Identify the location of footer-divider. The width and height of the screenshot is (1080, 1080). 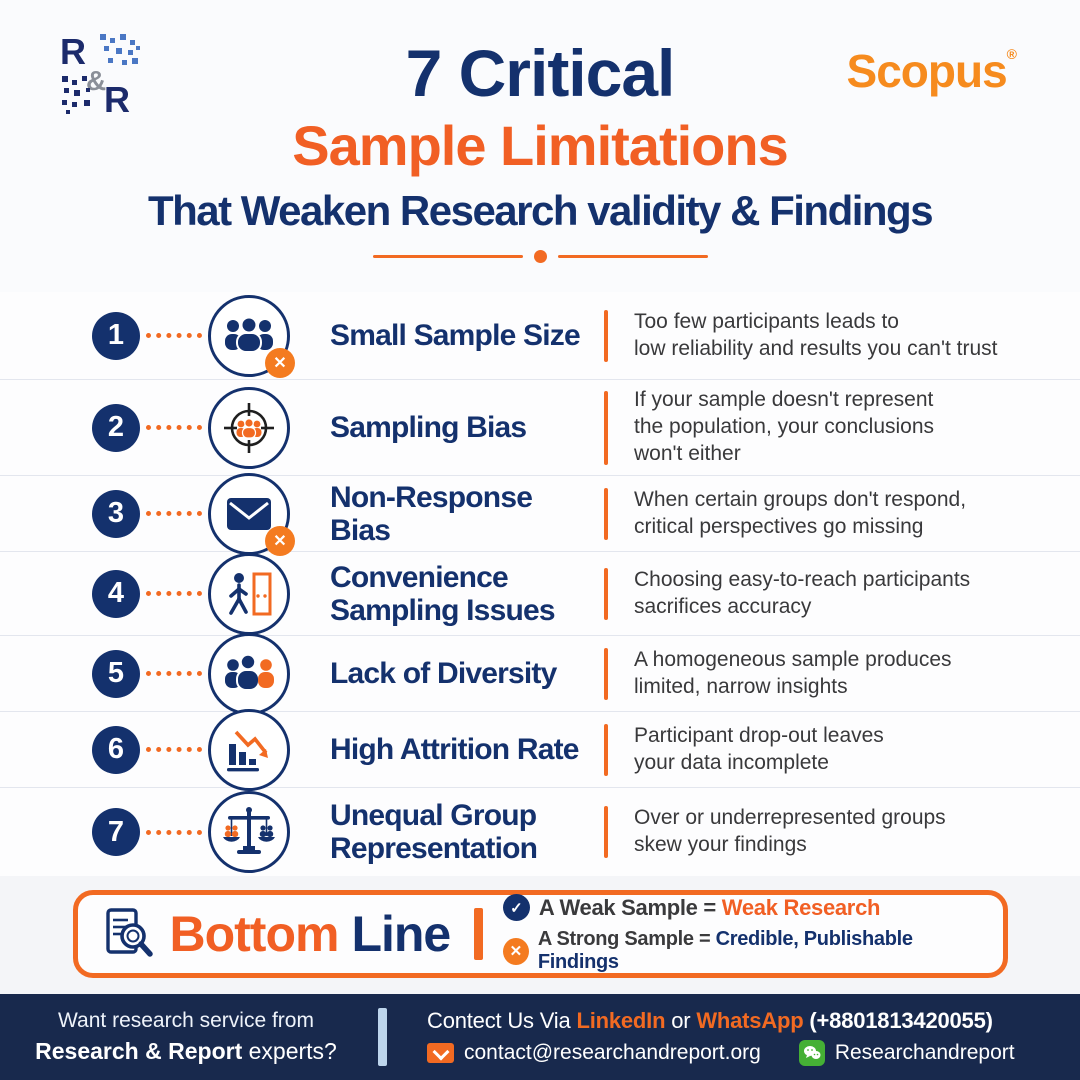
(382, 1037).